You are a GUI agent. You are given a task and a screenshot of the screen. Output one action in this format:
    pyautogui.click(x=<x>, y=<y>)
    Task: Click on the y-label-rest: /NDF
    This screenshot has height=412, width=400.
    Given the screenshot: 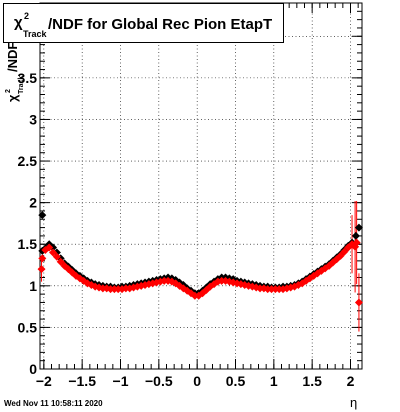 What is the action you would take?
    pyautogui.click(x=12, y=57)
    